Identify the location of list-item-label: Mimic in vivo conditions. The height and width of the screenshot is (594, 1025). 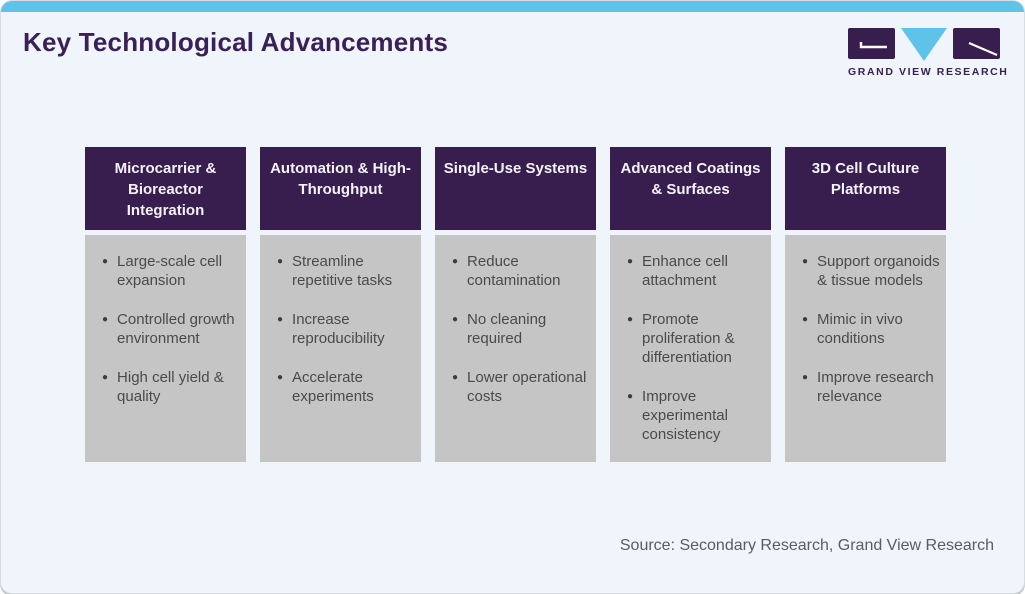
(860, 329).